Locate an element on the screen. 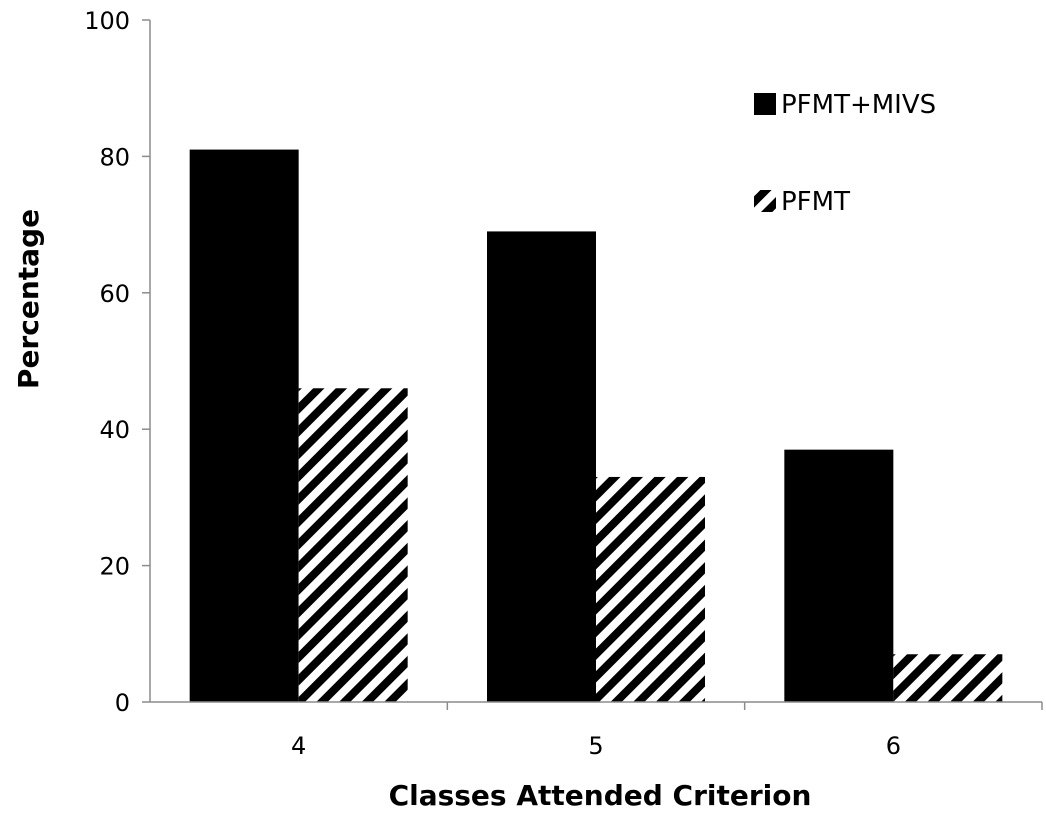 This screenshot has width=1046, height=813. y-tick-label: 0 is located at coordinates (122, 703).